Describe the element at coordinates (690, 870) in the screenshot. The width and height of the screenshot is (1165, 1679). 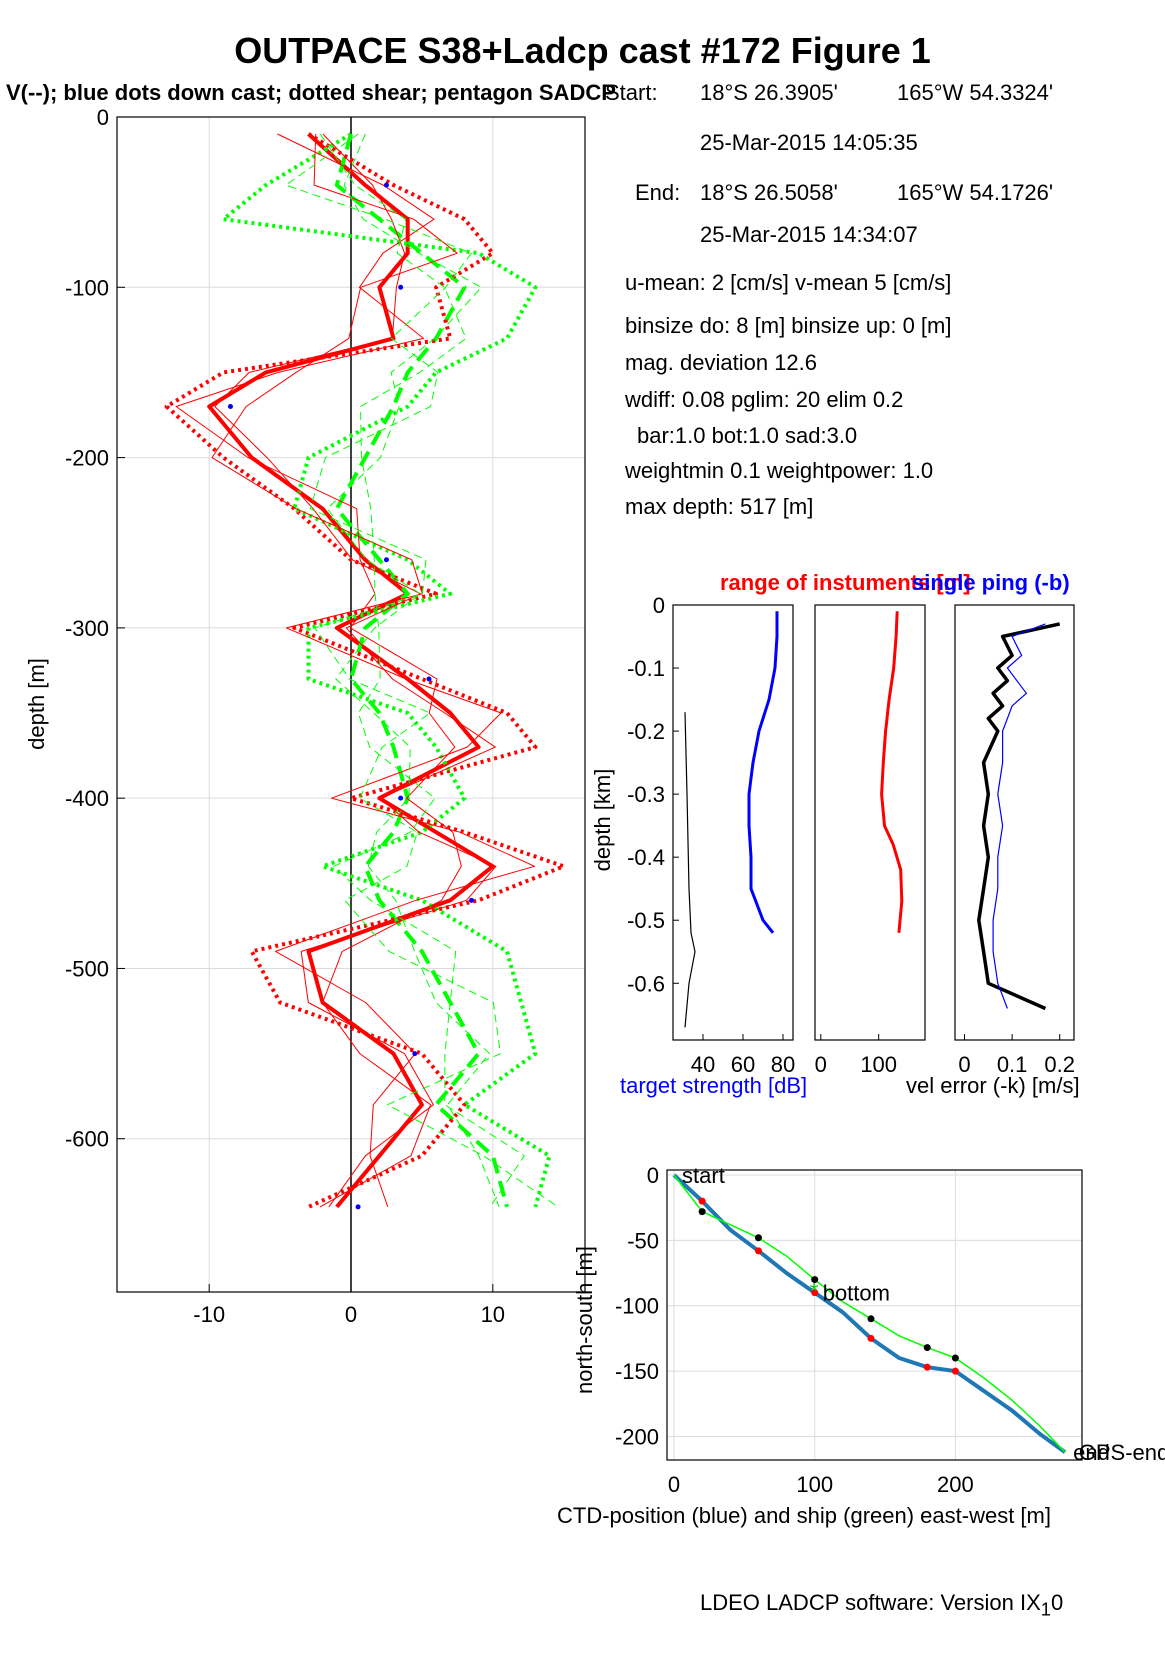
I see `target-strength-black-profile` at that location.